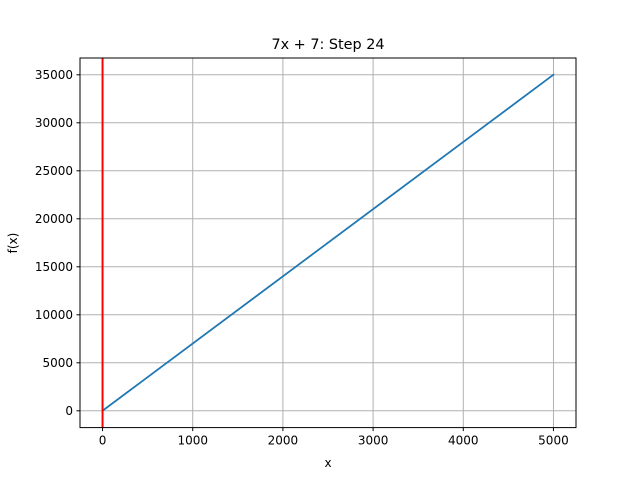  What do you see at coordinates (463, 441) in the screenshot?
I see `x-tick-label: 4000` at bounding box center [463, 441].